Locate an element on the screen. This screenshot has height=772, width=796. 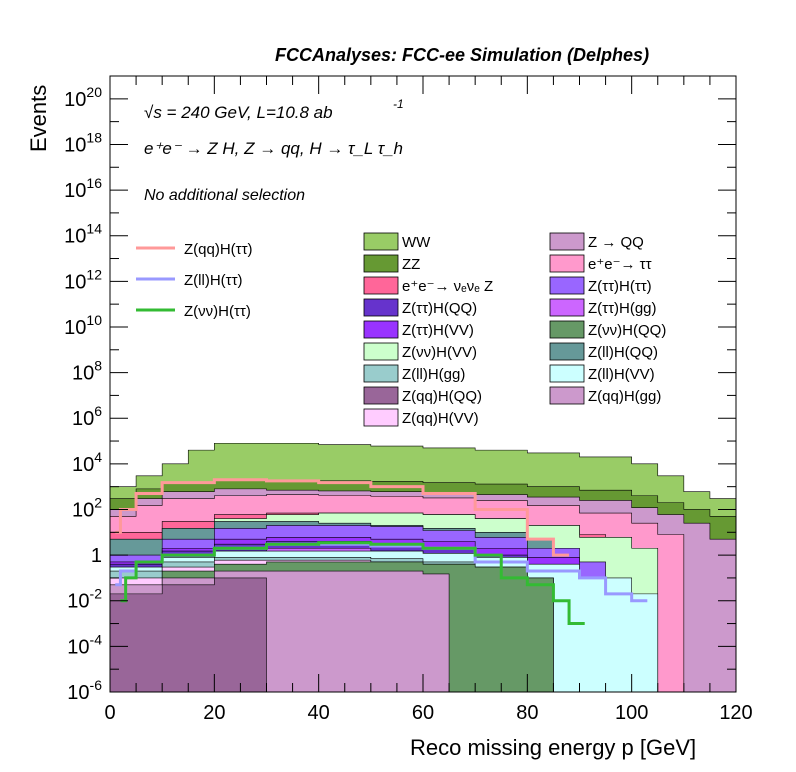
process-label: e⁺e⁻ → Z H, Z → qq, H → τ_L τ_h is located at coordinates (273, 148).